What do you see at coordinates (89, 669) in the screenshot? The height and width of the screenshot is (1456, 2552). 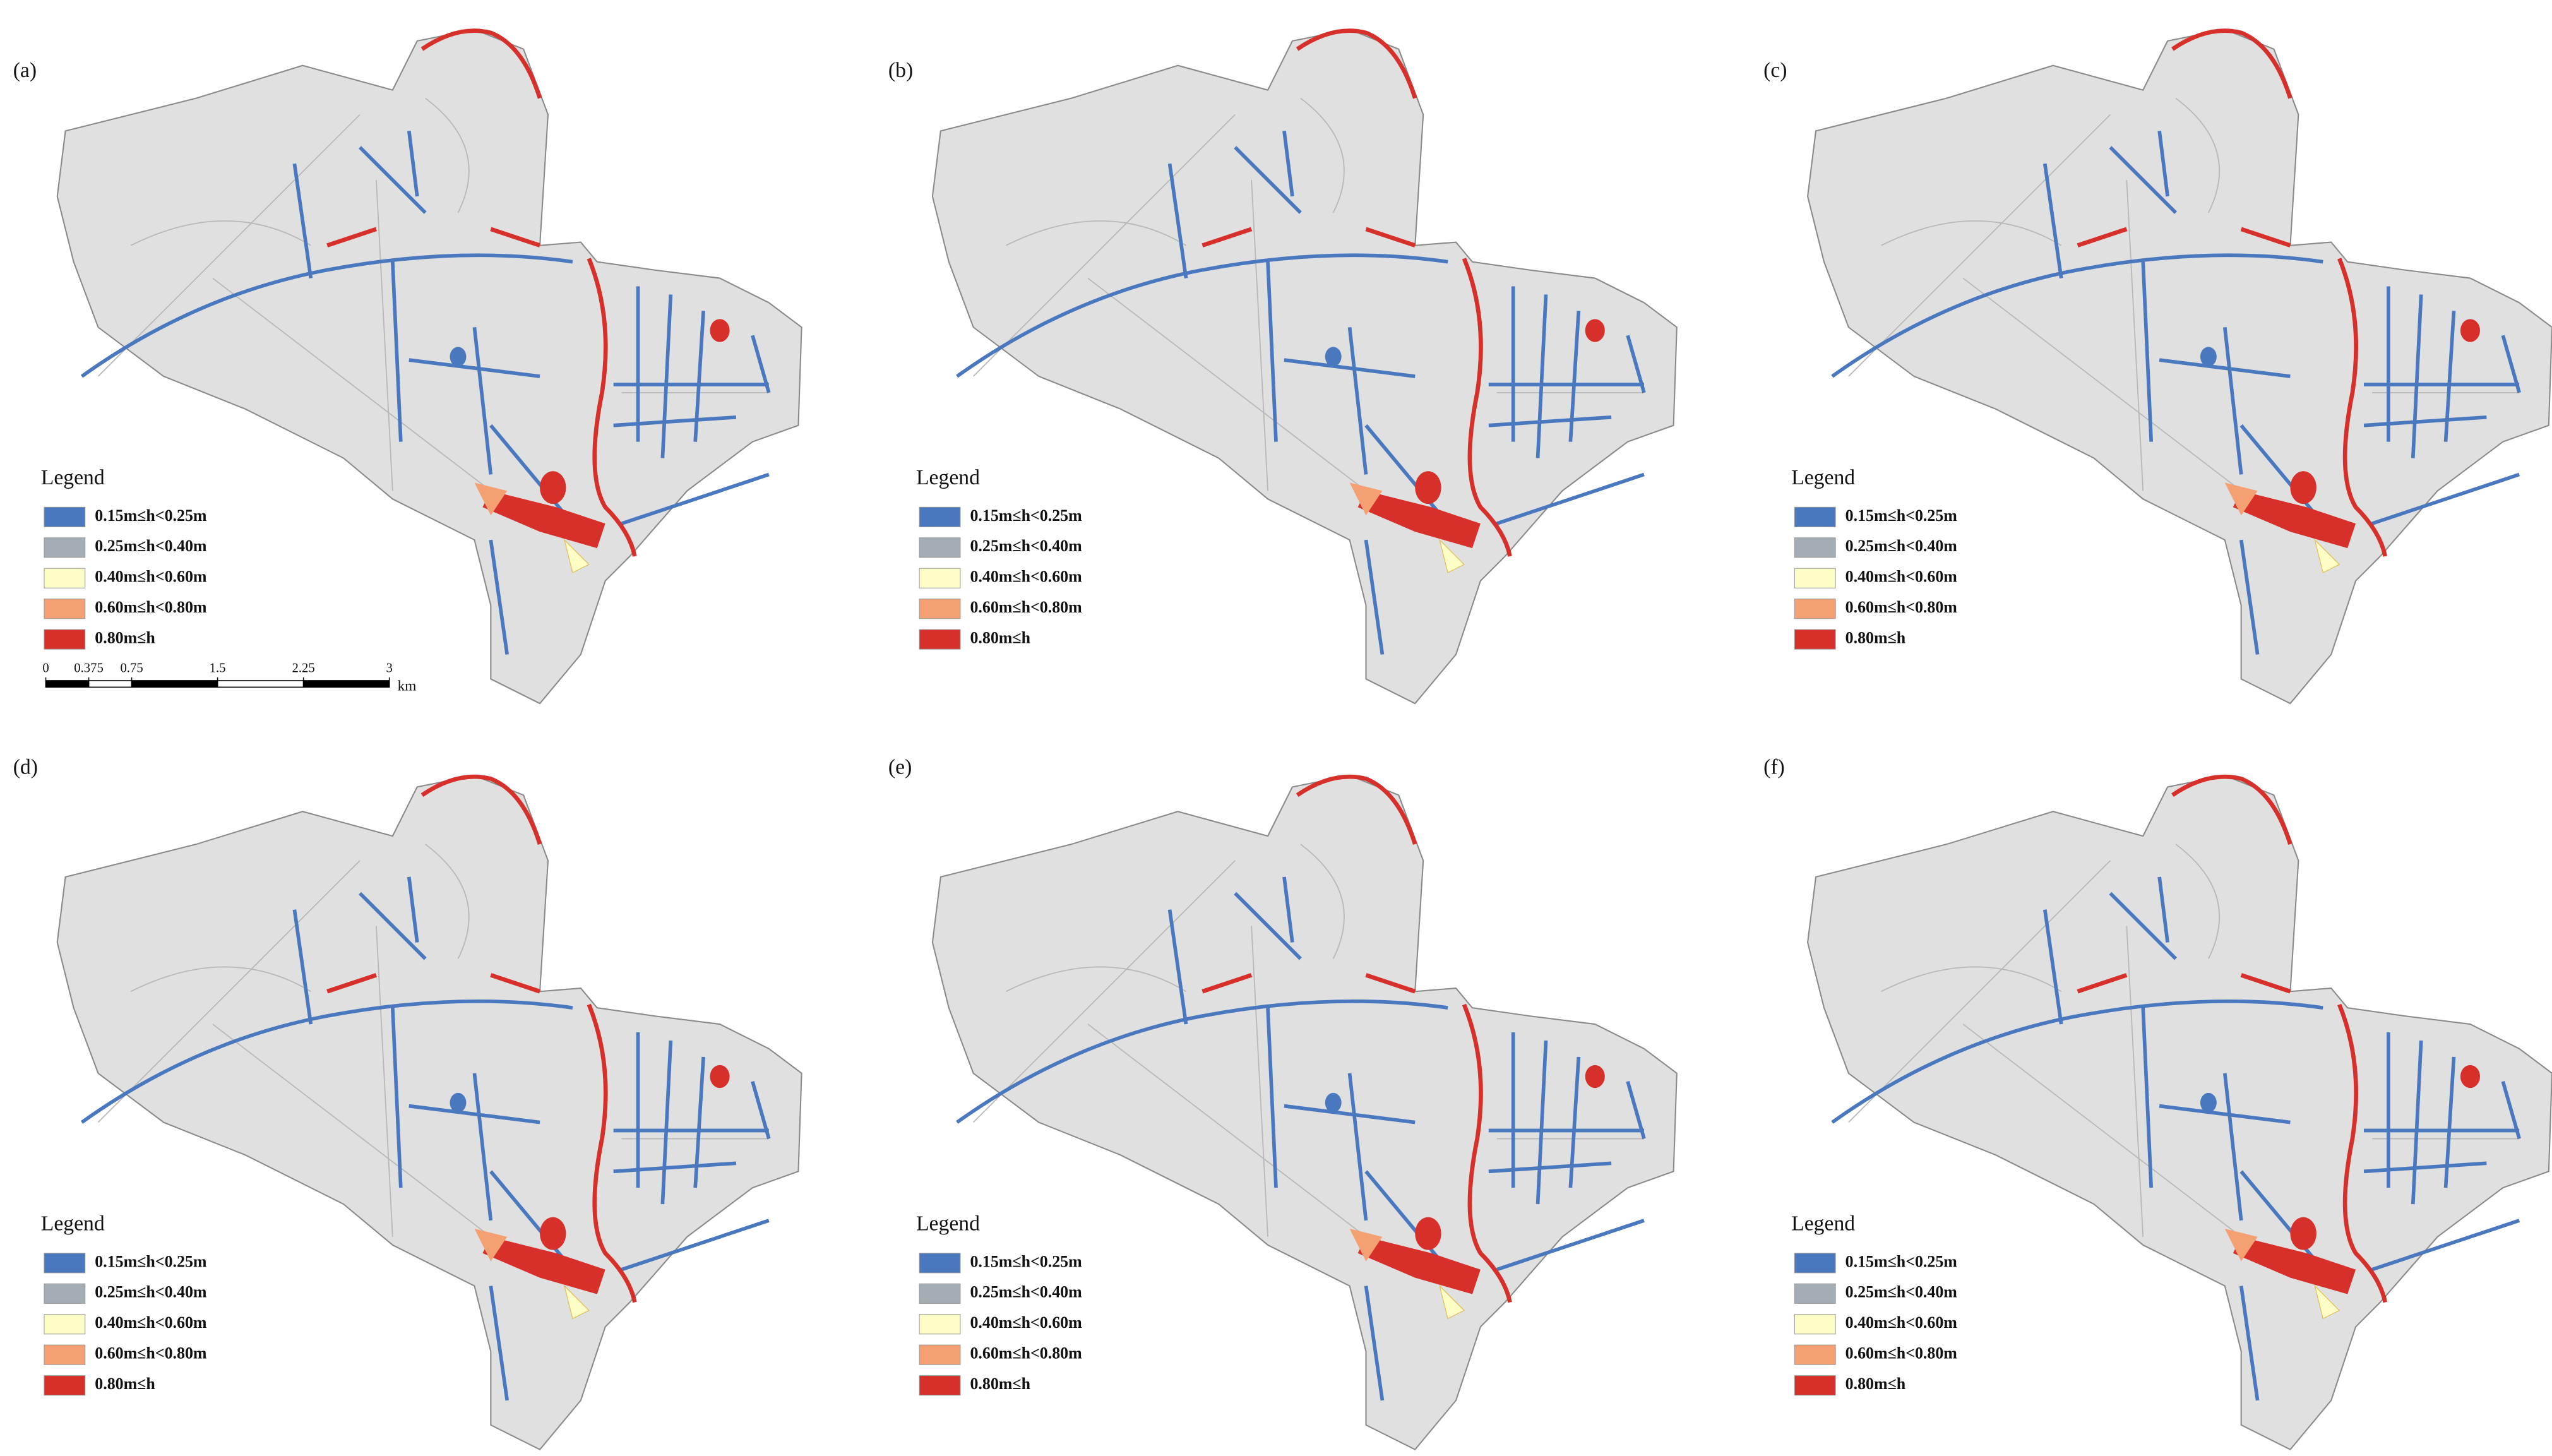 I see `scale-label: 0.375` at bounding box center [89, 669].